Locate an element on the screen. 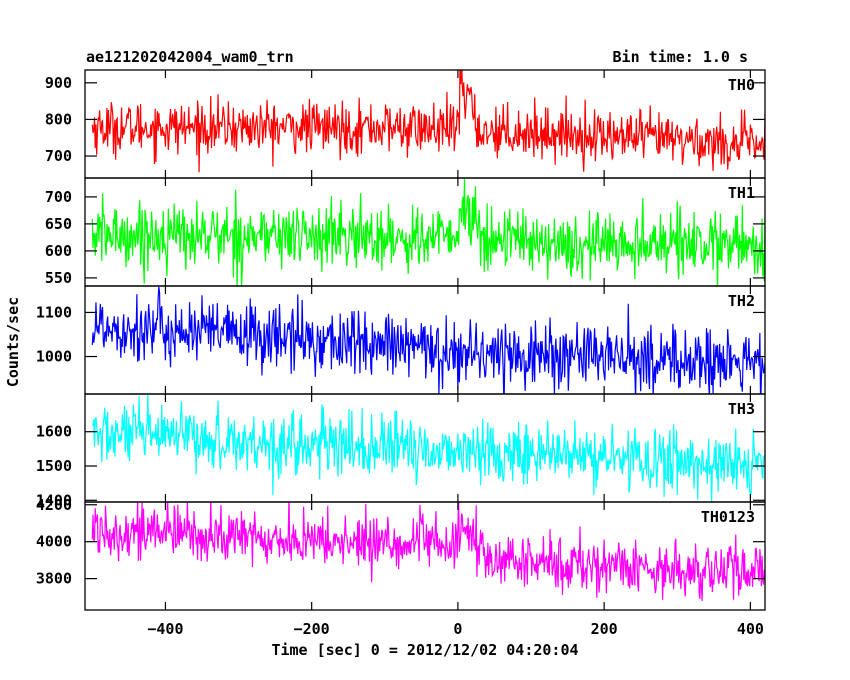 This screenshot has width=850, height=680. y-tick-label: 600 is located at coordinates (58, 251).